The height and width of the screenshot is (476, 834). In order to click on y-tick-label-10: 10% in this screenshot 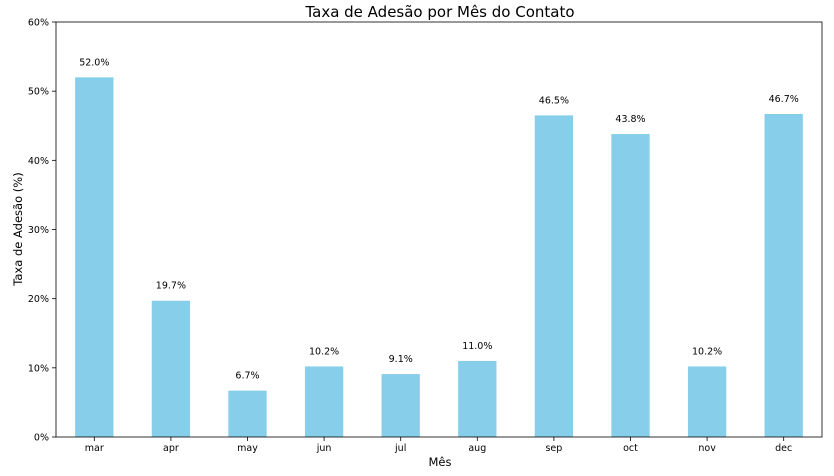, I will do `click(38, 368)`.